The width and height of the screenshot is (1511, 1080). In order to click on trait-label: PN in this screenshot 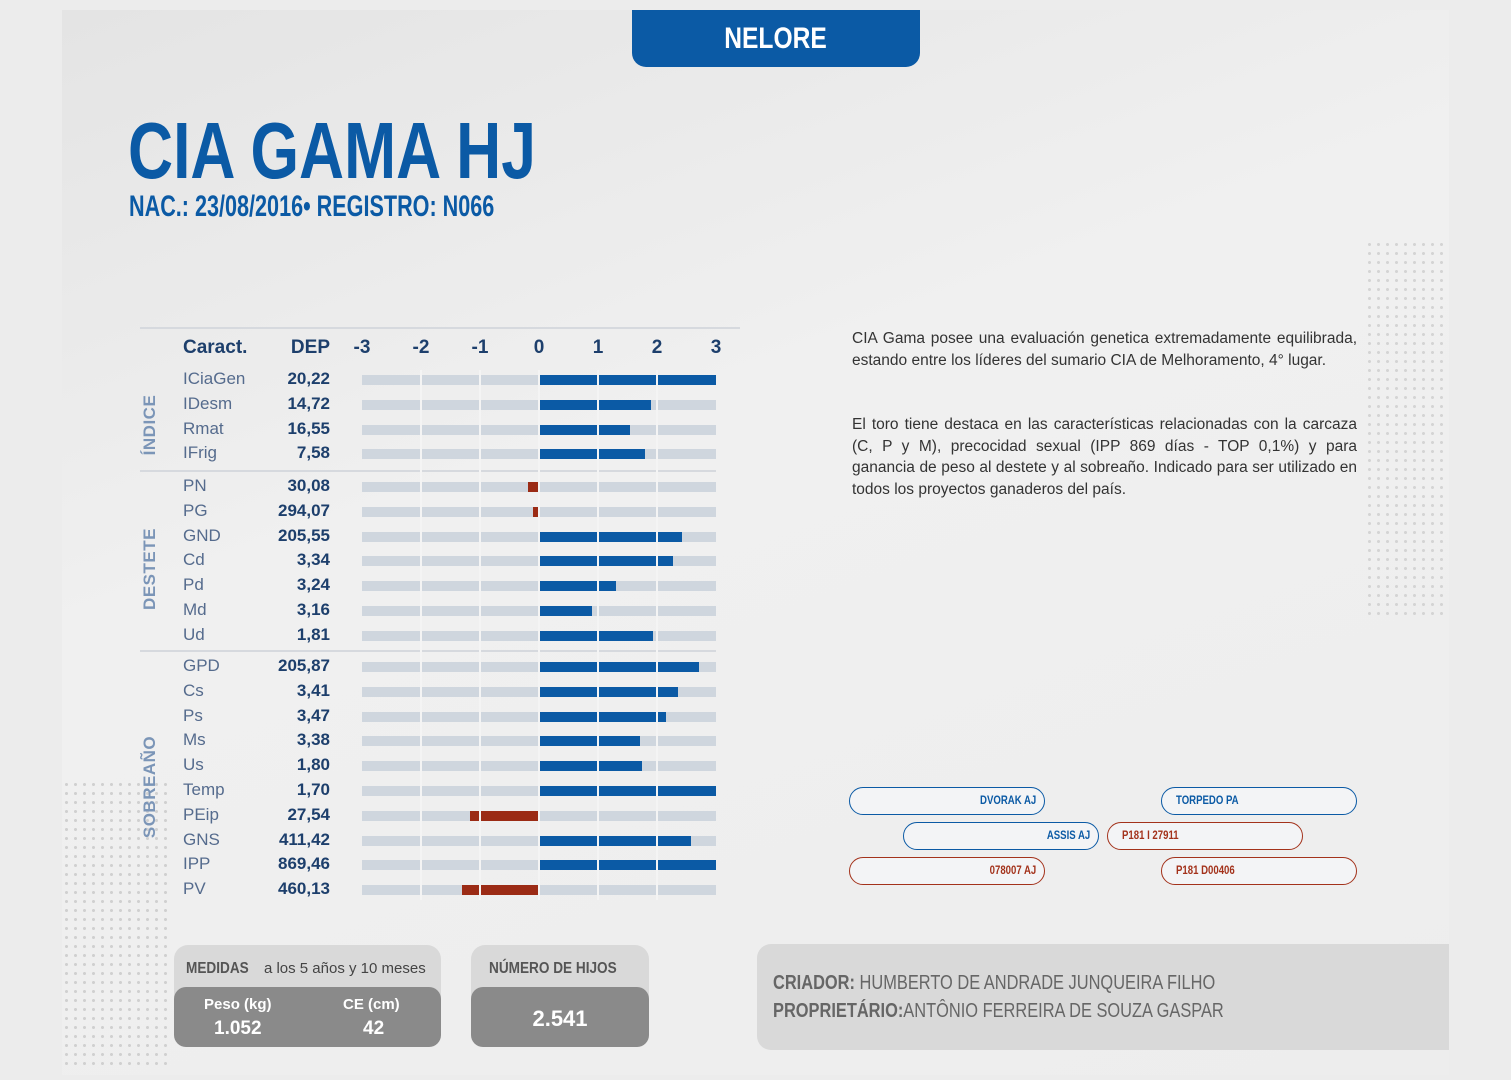, I will do `click(195, 485)`.